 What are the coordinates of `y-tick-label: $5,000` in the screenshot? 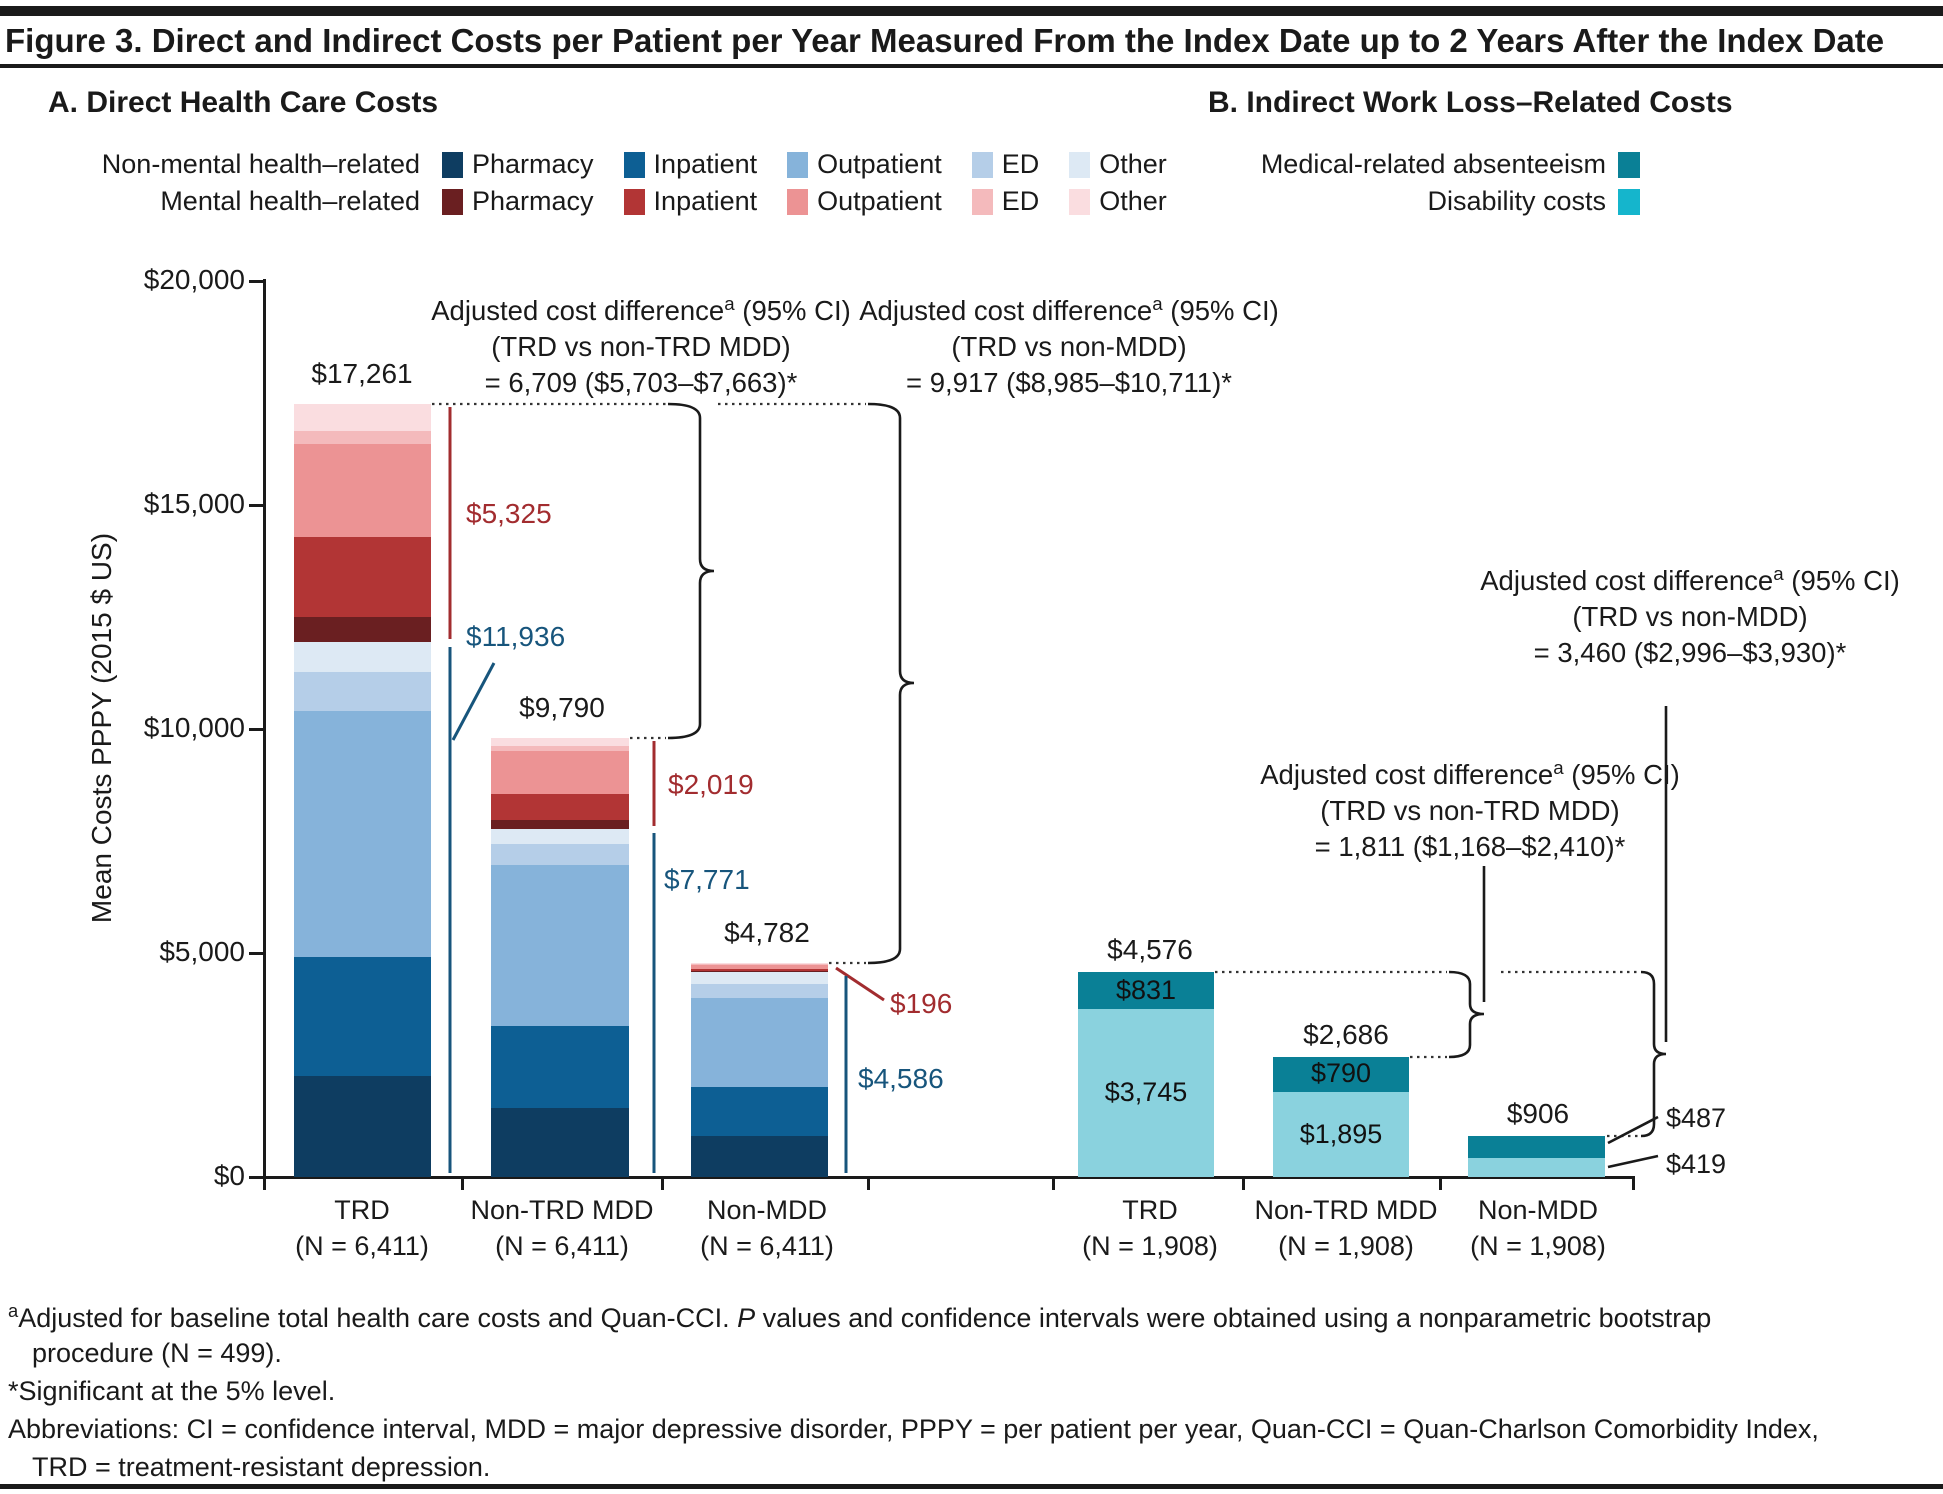 It's located at (202, 951).